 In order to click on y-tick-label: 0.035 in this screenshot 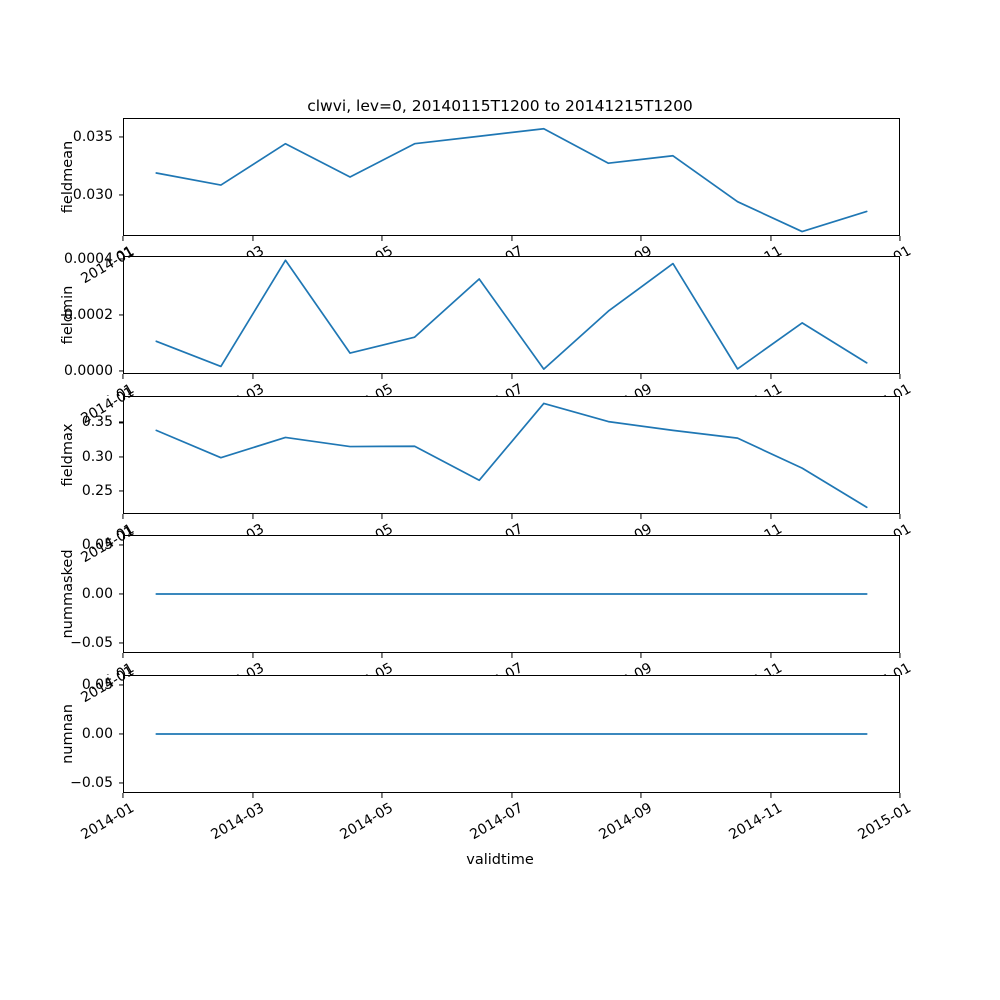, I will do `click(92, 136)`.